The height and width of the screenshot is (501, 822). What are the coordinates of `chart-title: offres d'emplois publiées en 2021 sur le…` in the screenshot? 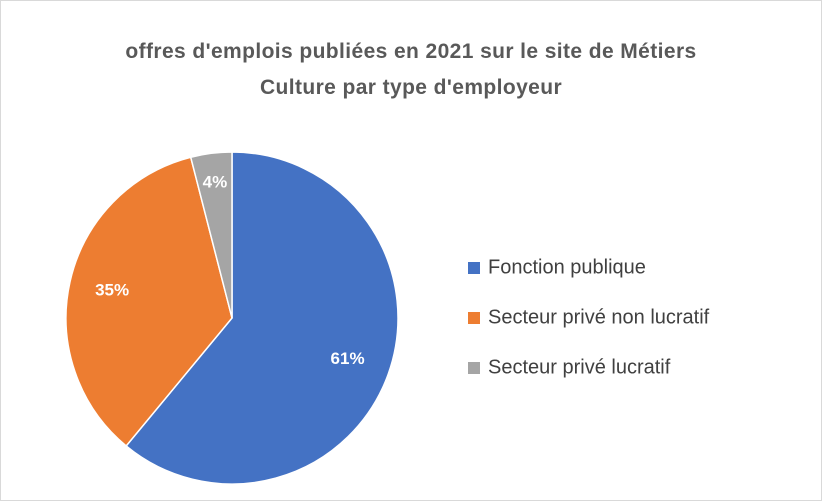 It's located at (411, 69).